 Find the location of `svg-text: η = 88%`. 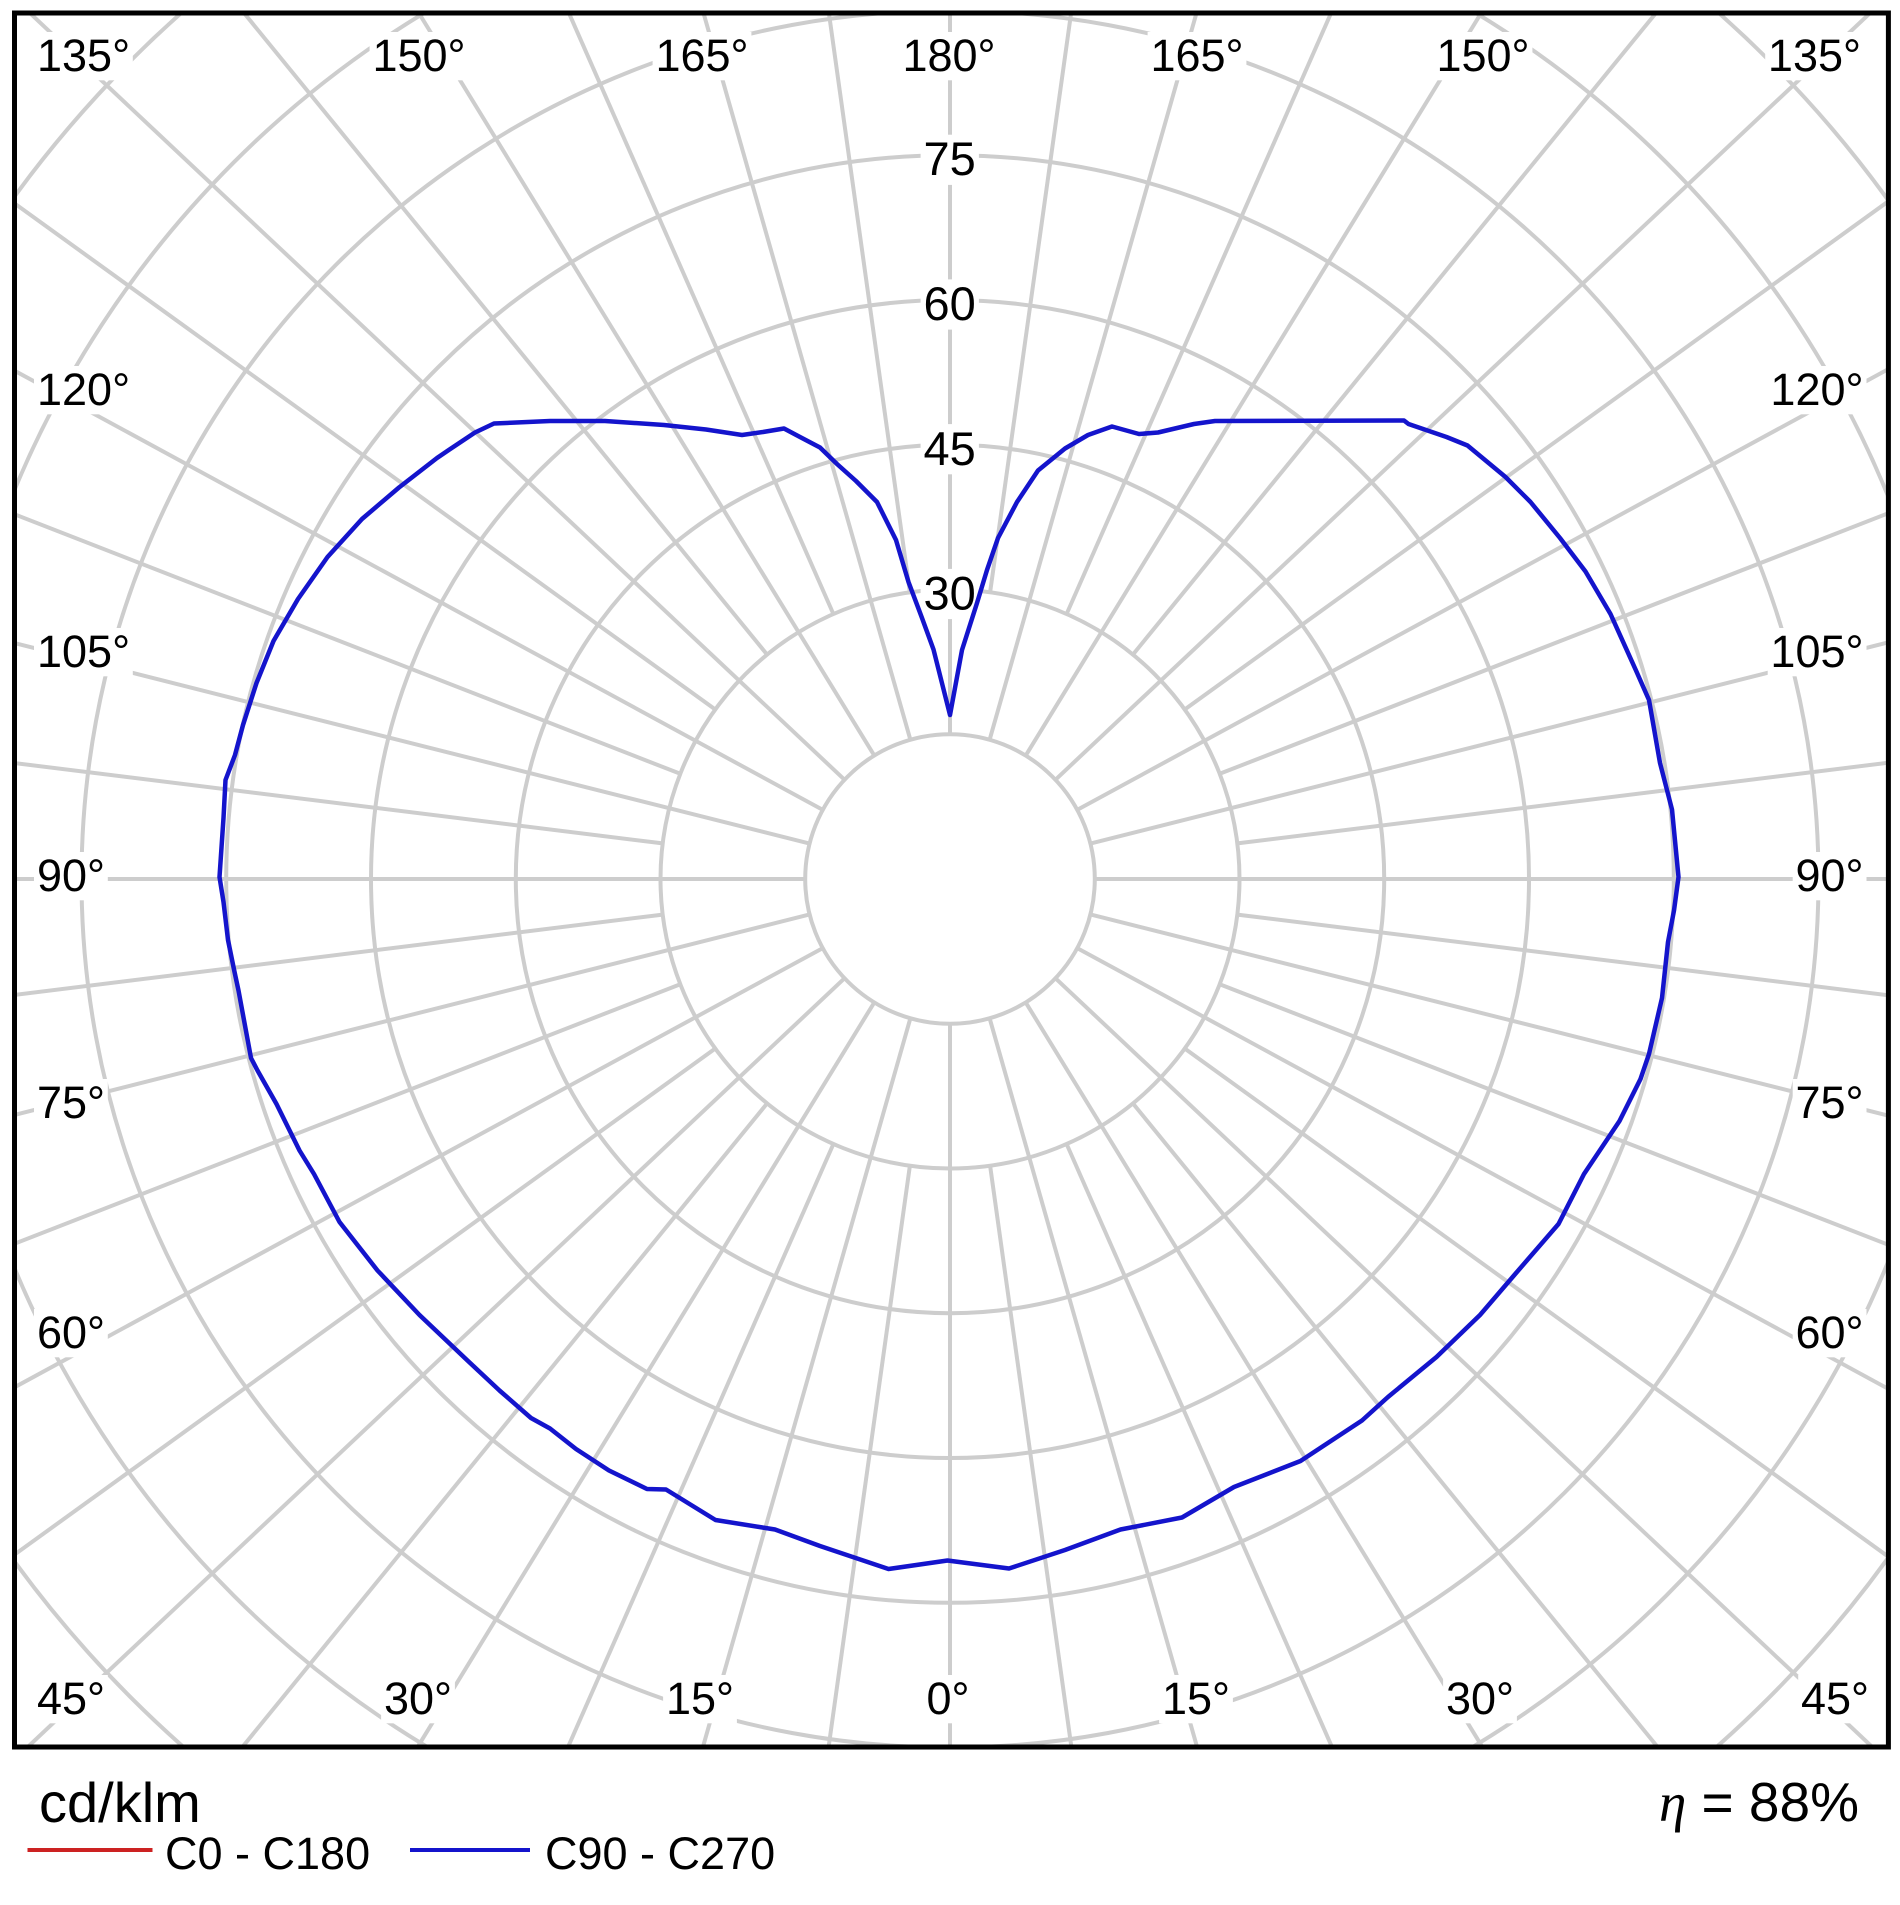

svg-text: η = 88% is located at coordinates (1759, 1802).